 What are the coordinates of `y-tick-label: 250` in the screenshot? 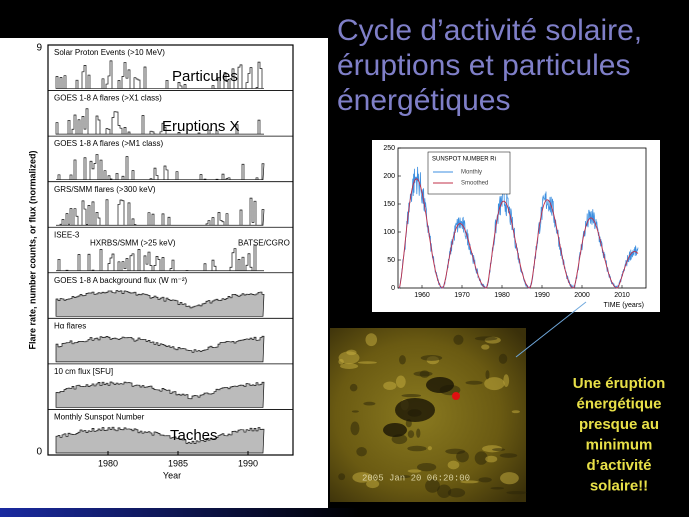 It's located at (389, 148).